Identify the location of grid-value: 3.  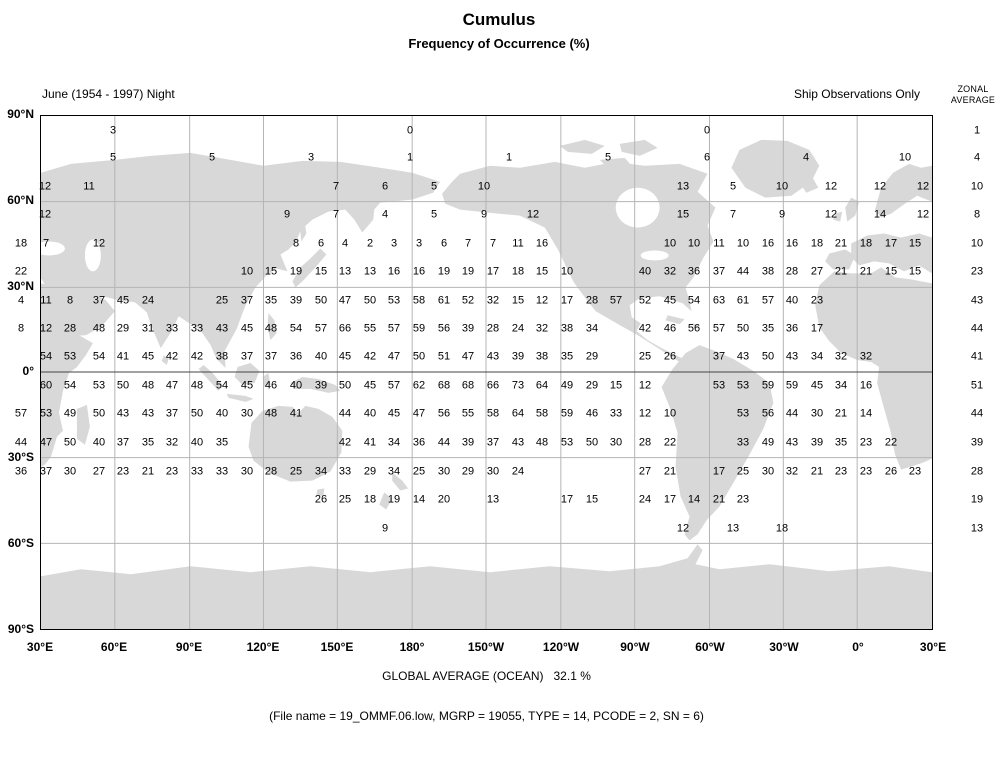
(113, 130).